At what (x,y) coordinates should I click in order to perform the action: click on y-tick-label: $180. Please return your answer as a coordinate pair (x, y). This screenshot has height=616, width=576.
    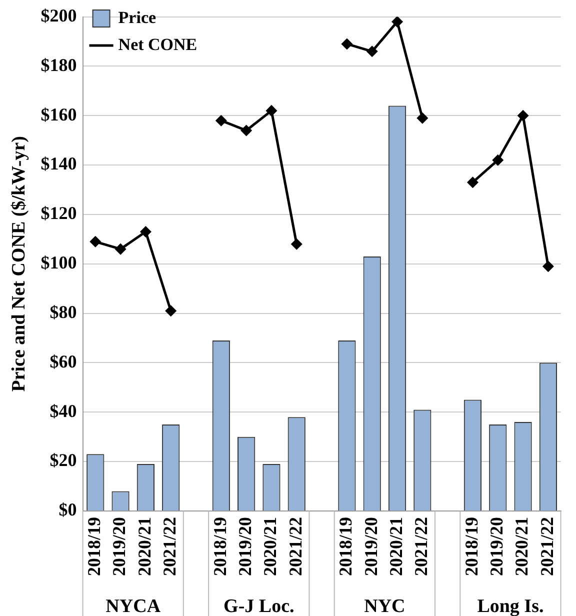
    Looking at the image, I should click on (58, 64).